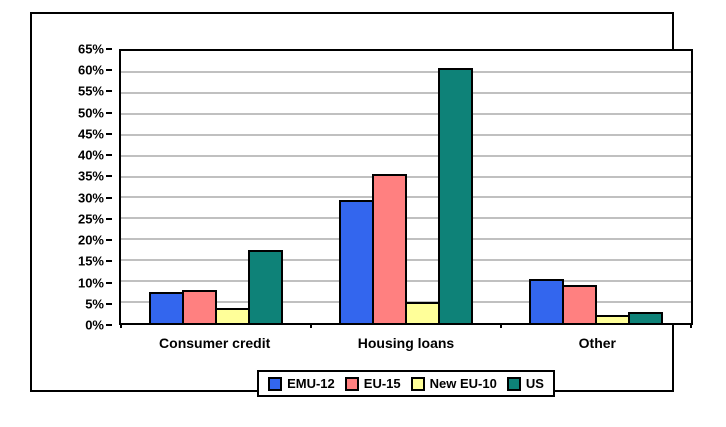 The height and width of the screenshot is (427, 726). I want to click on legend-item-eu-15: EU-15, so click(372, 383).